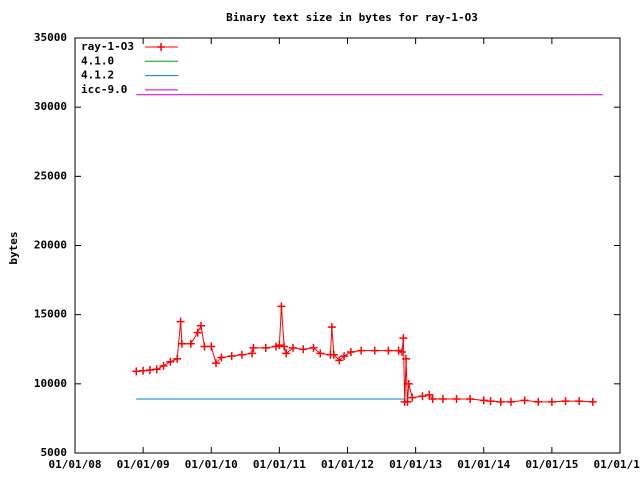 The height and width of the screenshot is (480, 640). What do you see at coordinates (50, 37) in the screenshot?
I see `y-tick-label: 35000` at bounding box center [50, 37].